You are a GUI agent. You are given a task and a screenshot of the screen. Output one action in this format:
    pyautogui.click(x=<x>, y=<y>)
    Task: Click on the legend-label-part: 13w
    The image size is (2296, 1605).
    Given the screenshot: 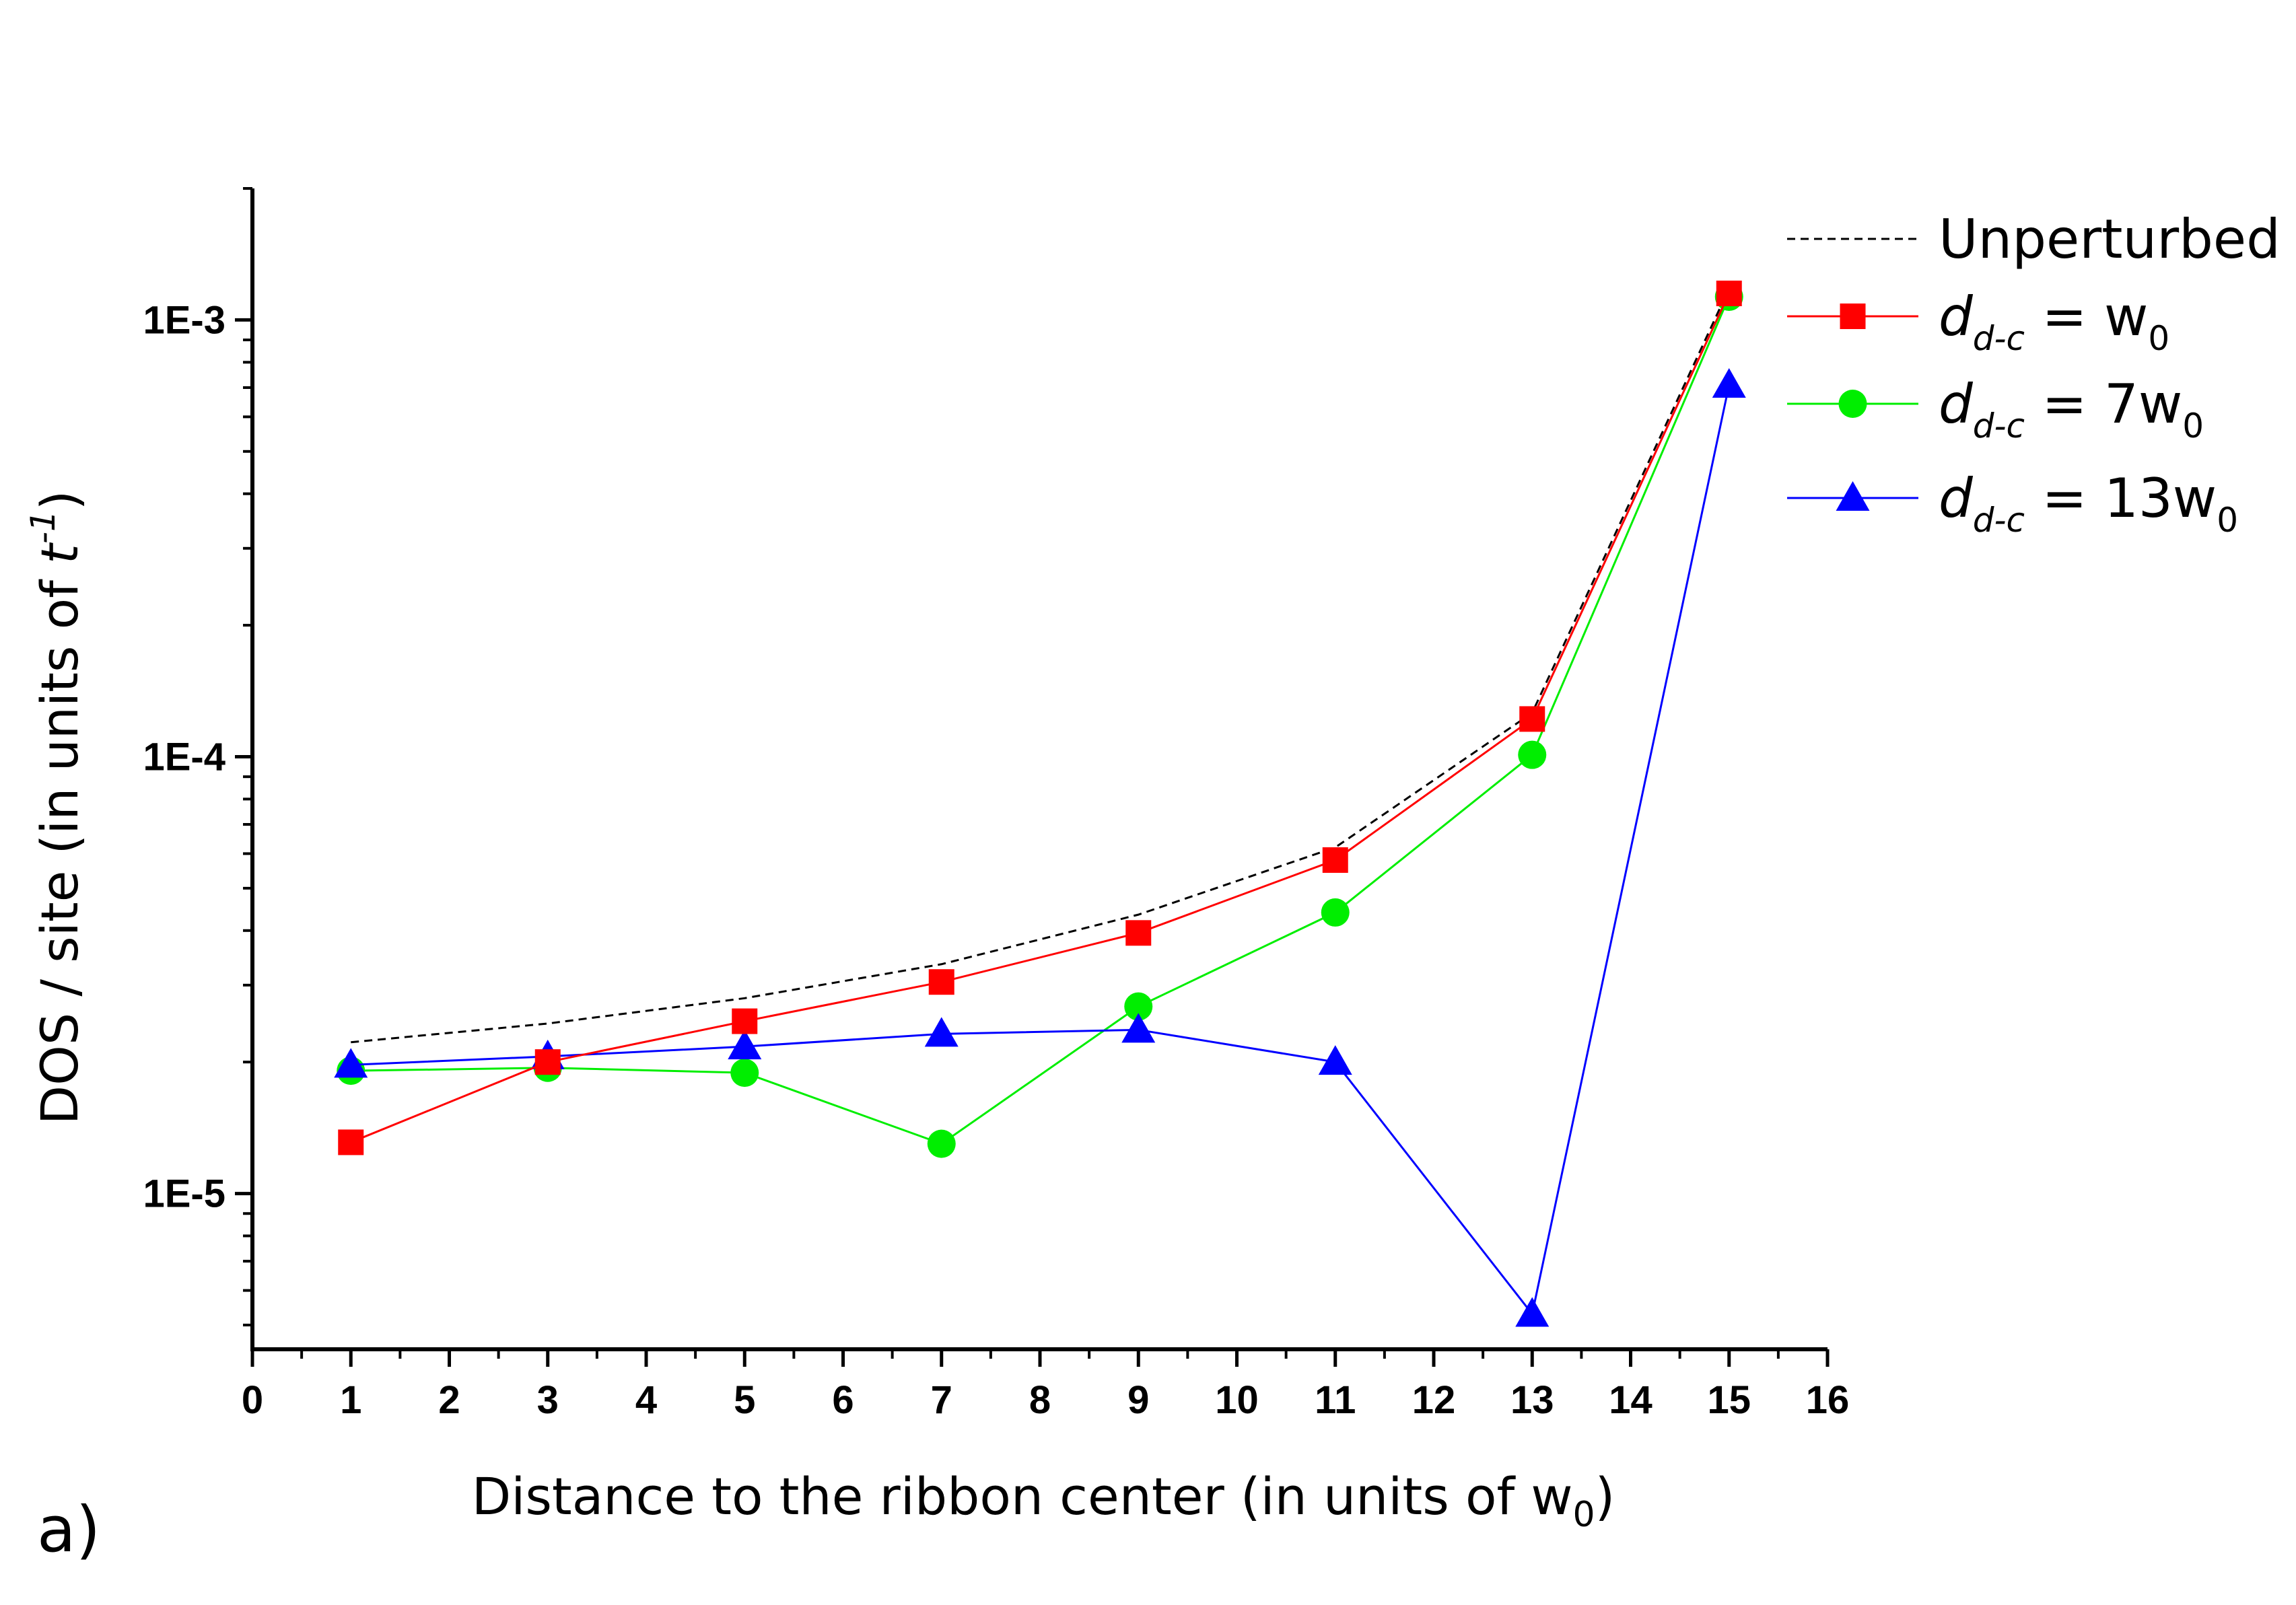 What is the action you would take?
    pyautogui.click(x=2160, y=498)
    